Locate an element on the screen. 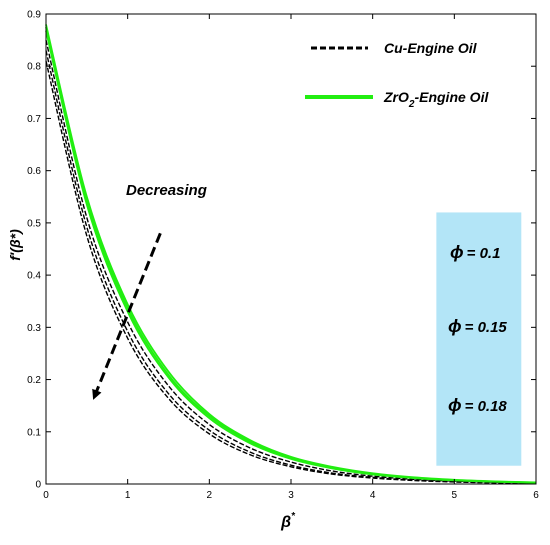 The width and height of the screenshot is (550, 545). phi-label-2: ϕ = 0.18 is located at coordinates (477, 405).